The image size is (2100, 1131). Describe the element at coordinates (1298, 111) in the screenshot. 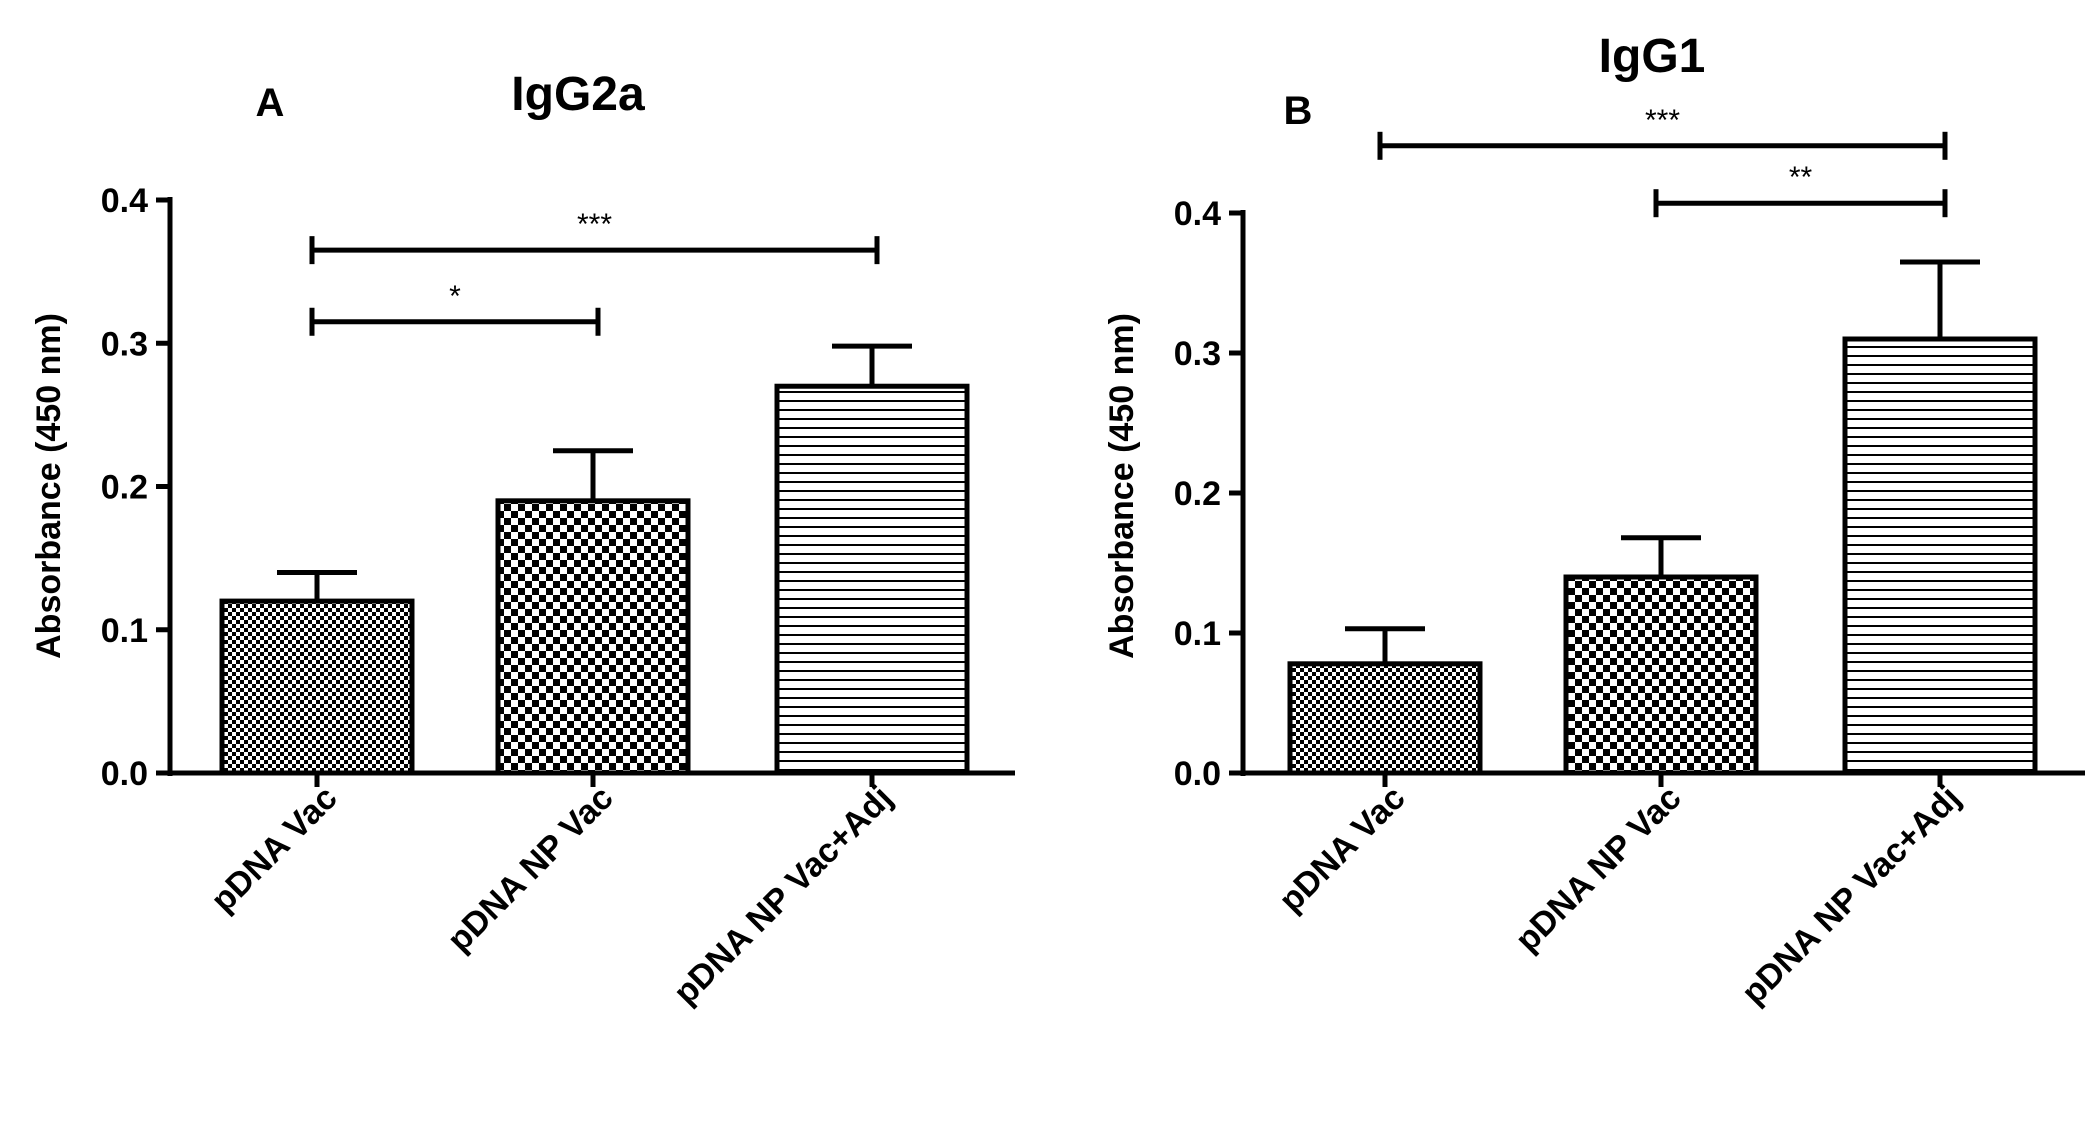

I see `panel-letter: B` at that location.